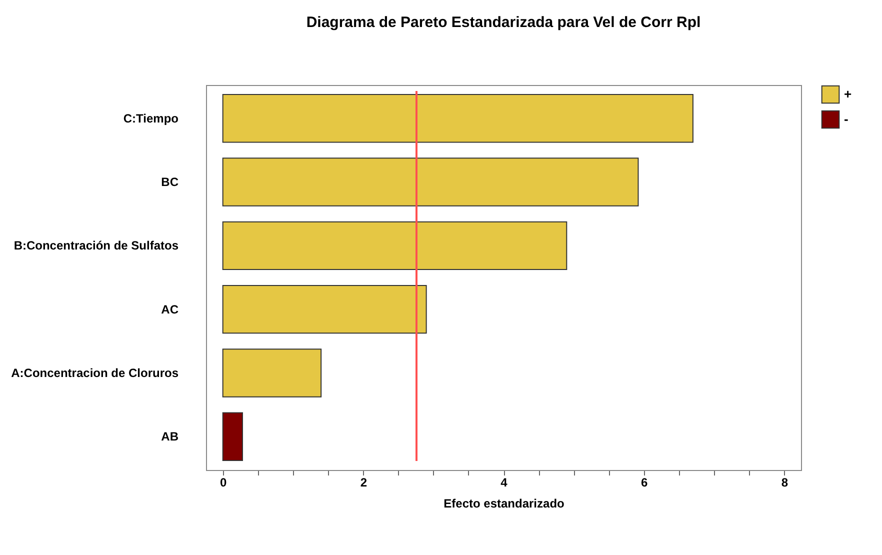 This screenshot has width=882, height=555. Describe the element at coordinates (170, 309) in the screenshot. I see `y-tick-label: AC` at that location.